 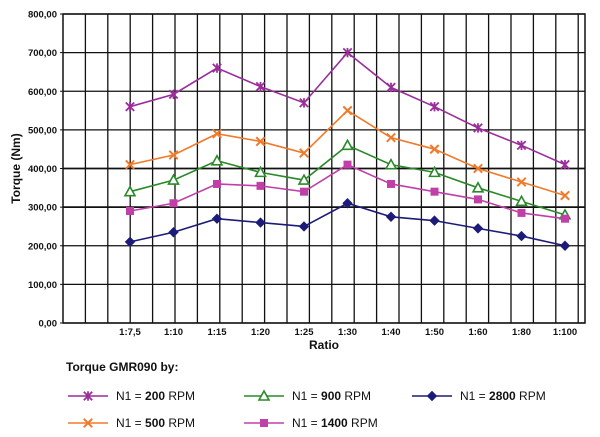 I want to click on y-tick-label: 200,00, so click(x=42, y=246).